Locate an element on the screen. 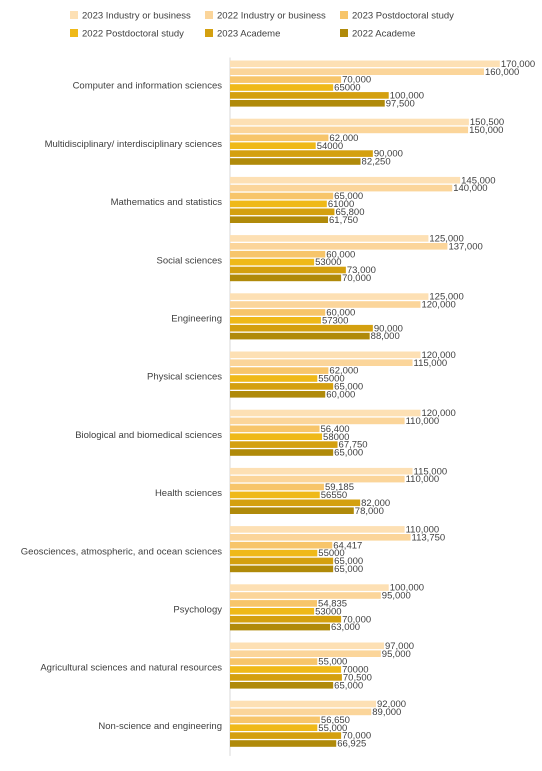 This screenshot has height=771, width=542. bar-multidisciplinary-interdisciplinary-sciences-2022-postdoctoral-study is located at coordinates (273, 145).